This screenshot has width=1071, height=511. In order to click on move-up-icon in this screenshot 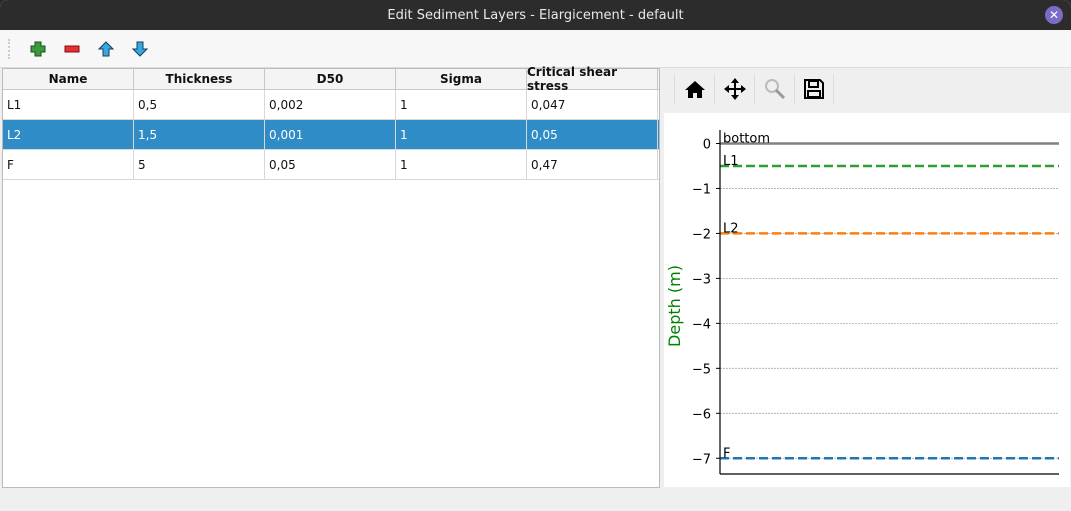, I will do `click(106, 48)`.